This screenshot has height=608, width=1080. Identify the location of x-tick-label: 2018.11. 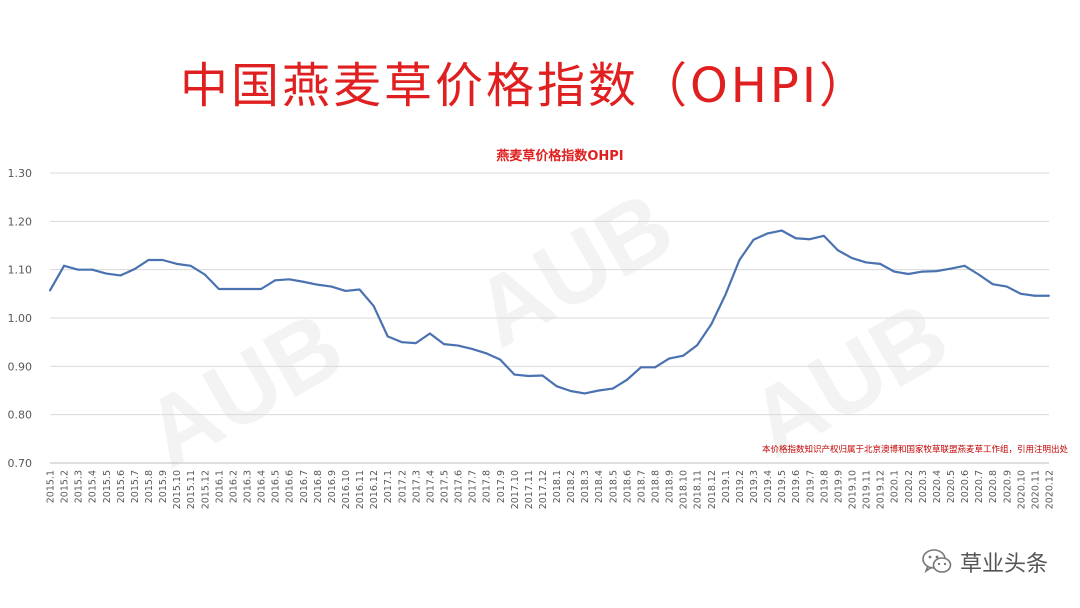
(698, 489).